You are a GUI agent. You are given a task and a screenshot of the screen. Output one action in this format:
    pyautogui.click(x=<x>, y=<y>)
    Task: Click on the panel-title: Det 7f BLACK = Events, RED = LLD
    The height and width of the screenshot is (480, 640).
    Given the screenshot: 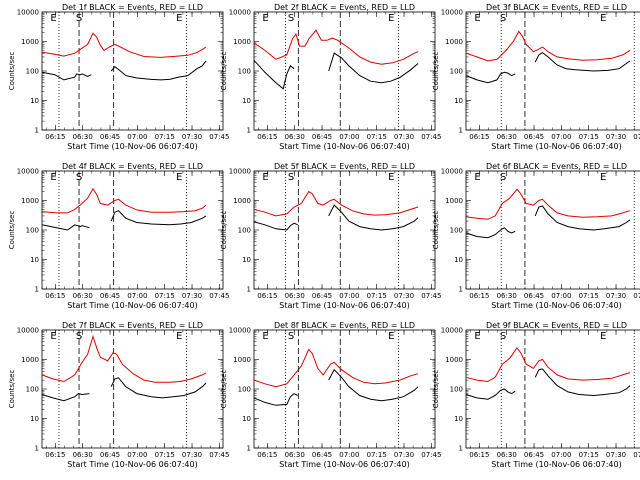 What is the action you would take?
    pyautogui.click(x=132, y=325)
    